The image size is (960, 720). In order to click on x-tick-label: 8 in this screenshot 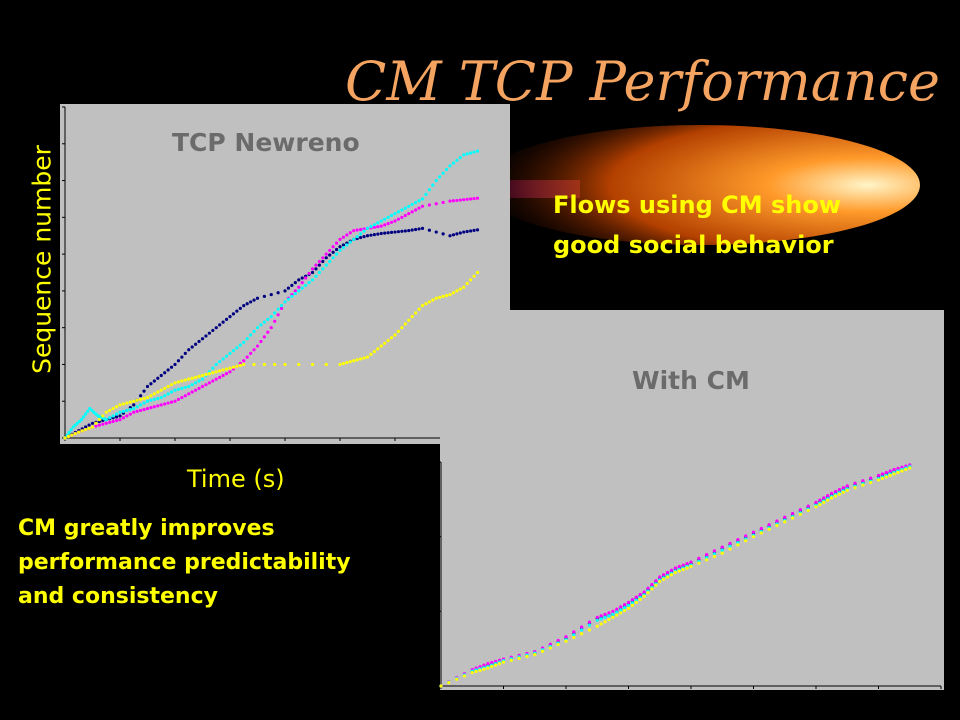, I will do `click(691, 699)`.